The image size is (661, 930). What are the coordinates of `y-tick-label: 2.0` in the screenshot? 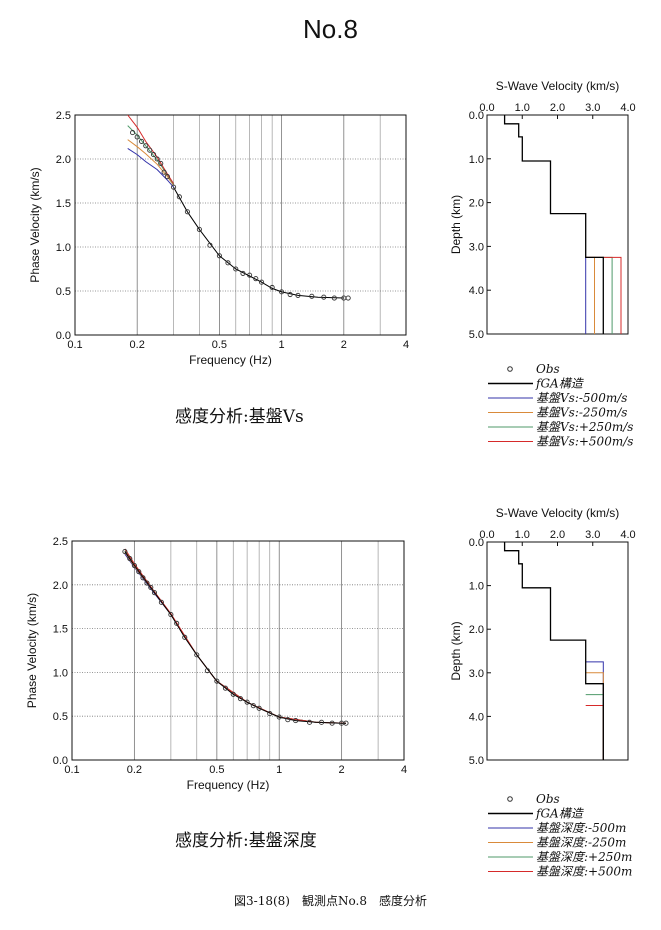 It's located at (60, 586).